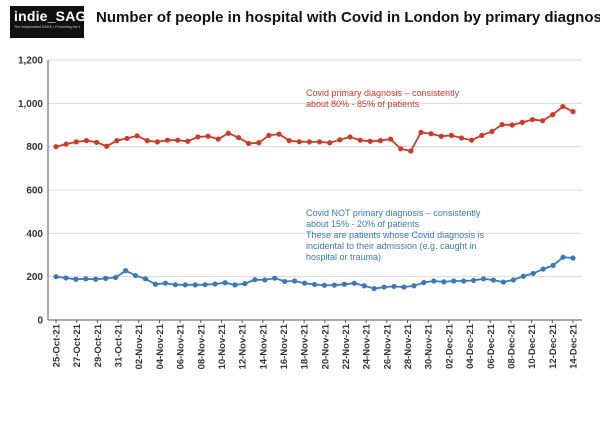 This screenshot has height=426, width=600. What do you see at coordinates (305, 346) in the screenshot?
I see `x-tick-label: 18-Nov-21` at bounding box center [305, 346].